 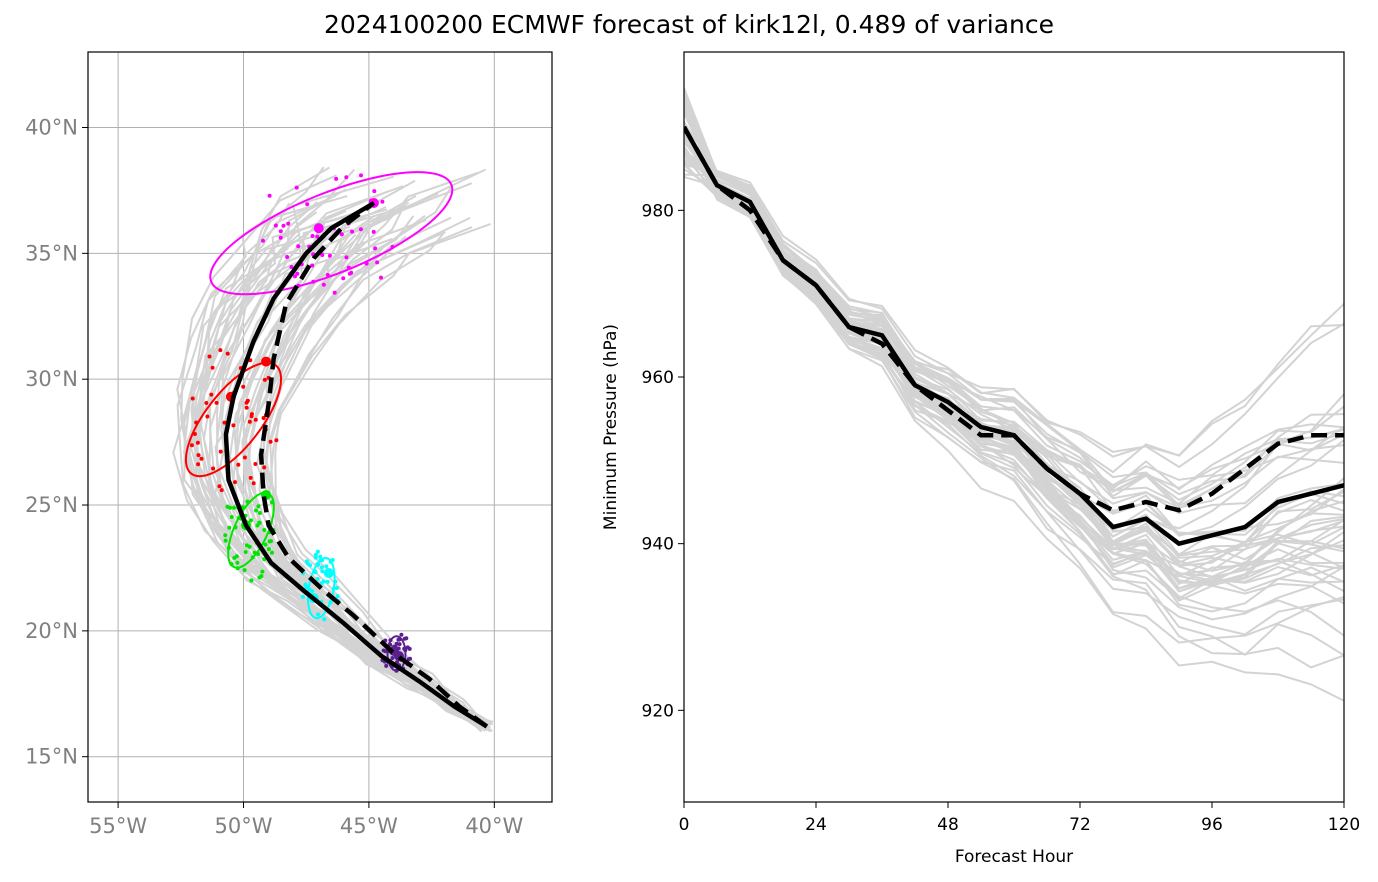 What do you see at coordinates (658, 211) in the screenshot?
I see `y-tick-label: 980` at bounding box center [658, 211].